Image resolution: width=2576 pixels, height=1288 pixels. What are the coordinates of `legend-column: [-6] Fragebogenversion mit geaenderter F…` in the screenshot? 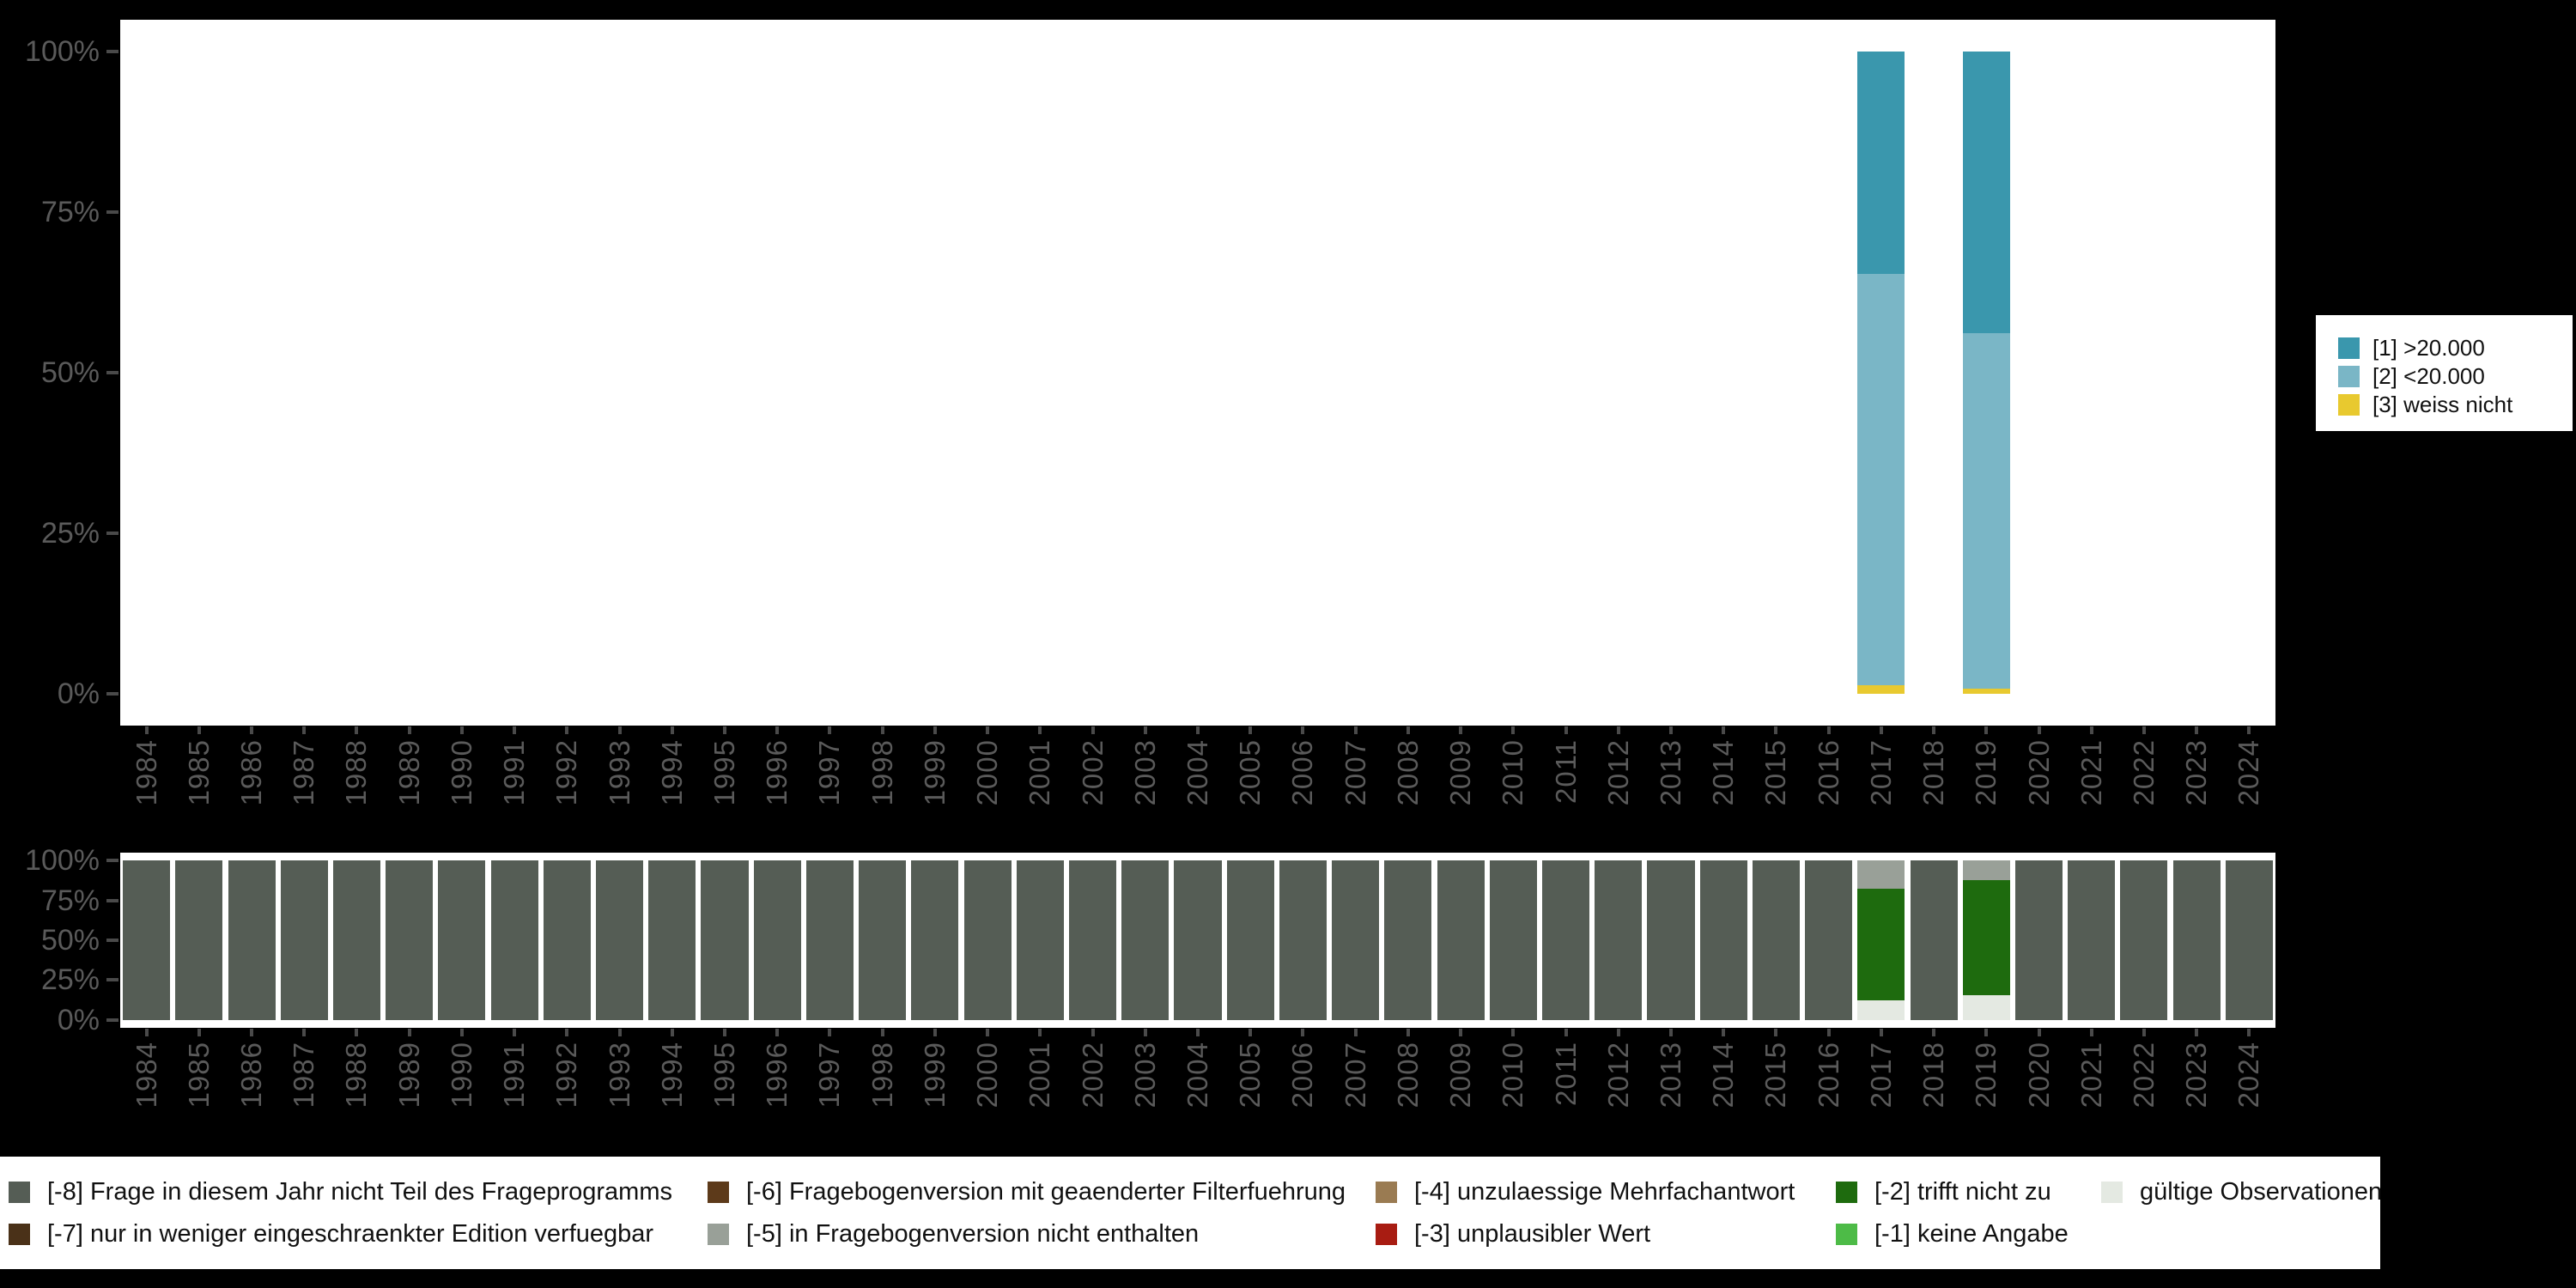 It's located at (1027, 1222).